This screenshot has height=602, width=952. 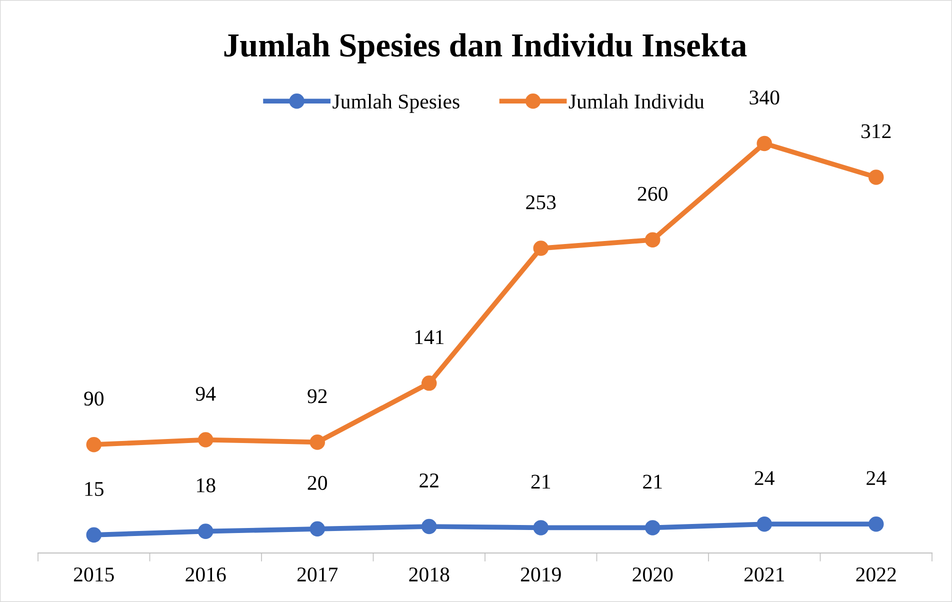 I want to click on data-label: 253, so click(x=541, y=202).